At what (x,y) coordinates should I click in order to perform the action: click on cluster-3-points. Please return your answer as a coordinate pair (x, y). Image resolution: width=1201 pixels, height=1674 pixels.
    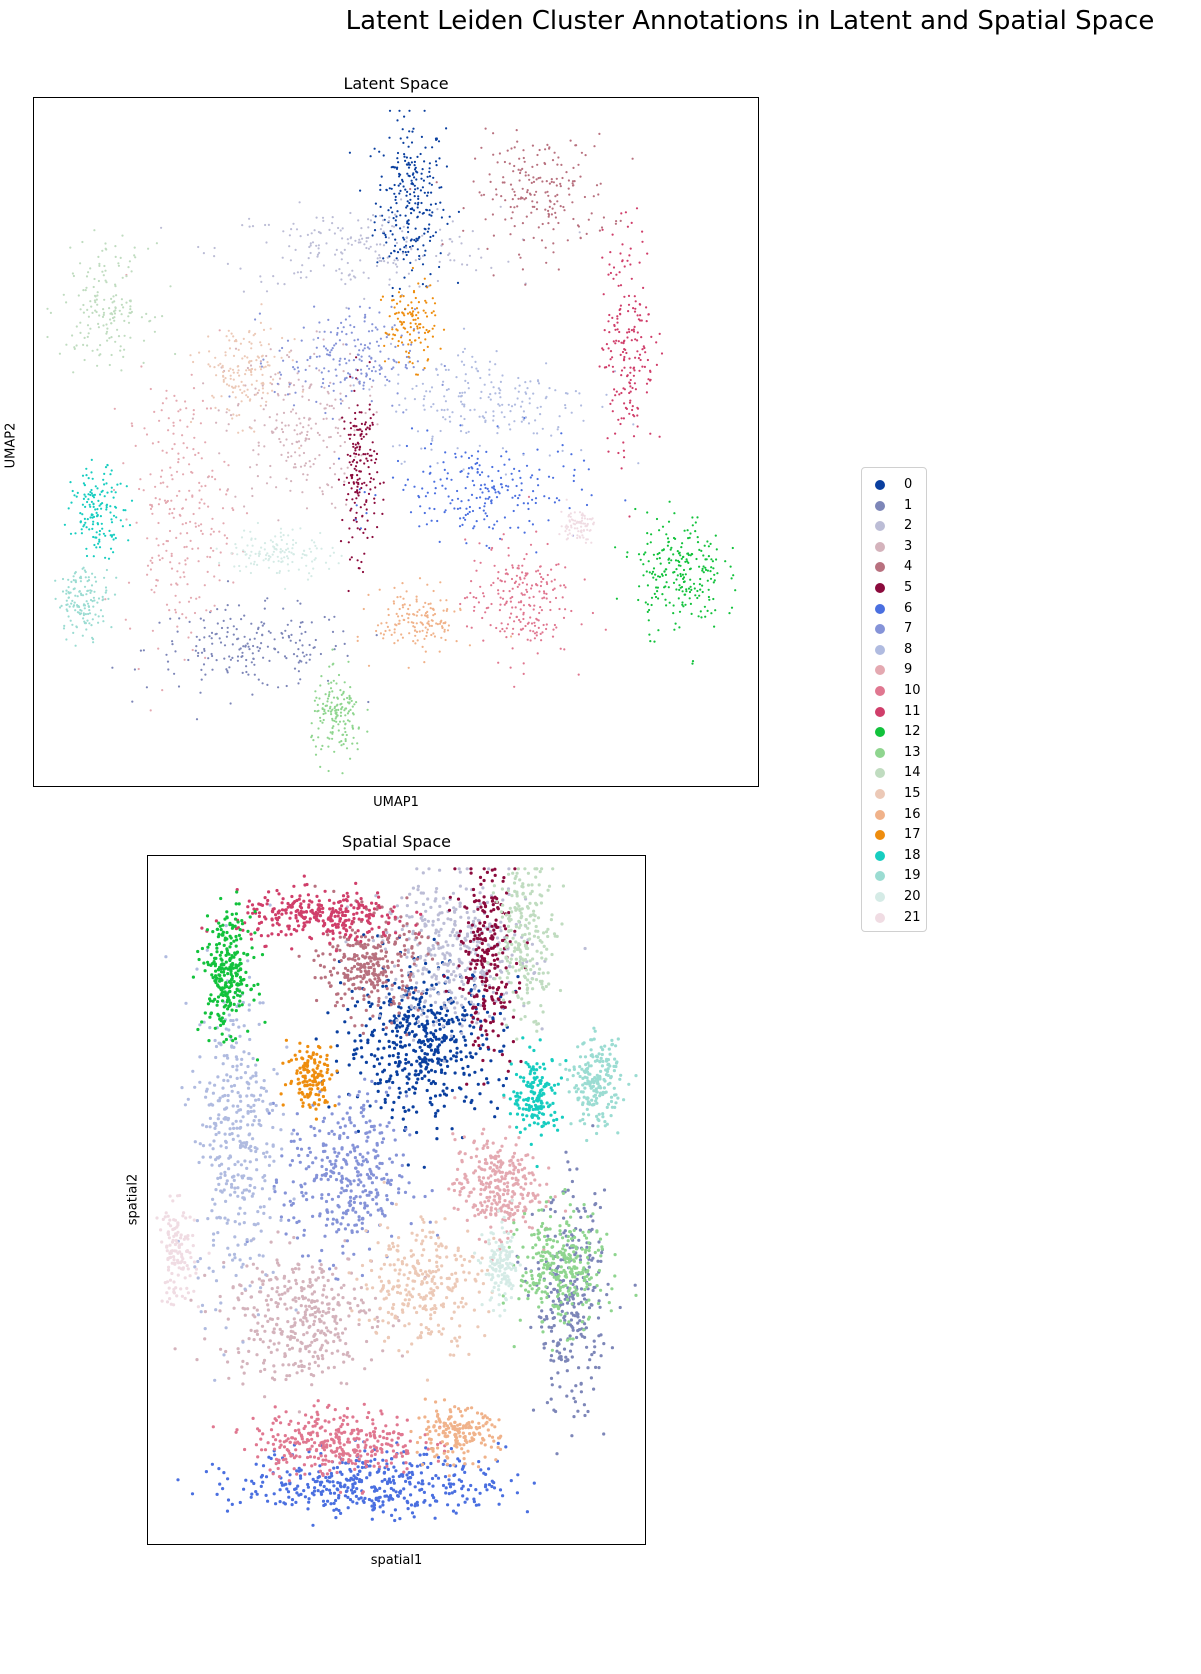
    Looking at the image, I should click on (285, 426).